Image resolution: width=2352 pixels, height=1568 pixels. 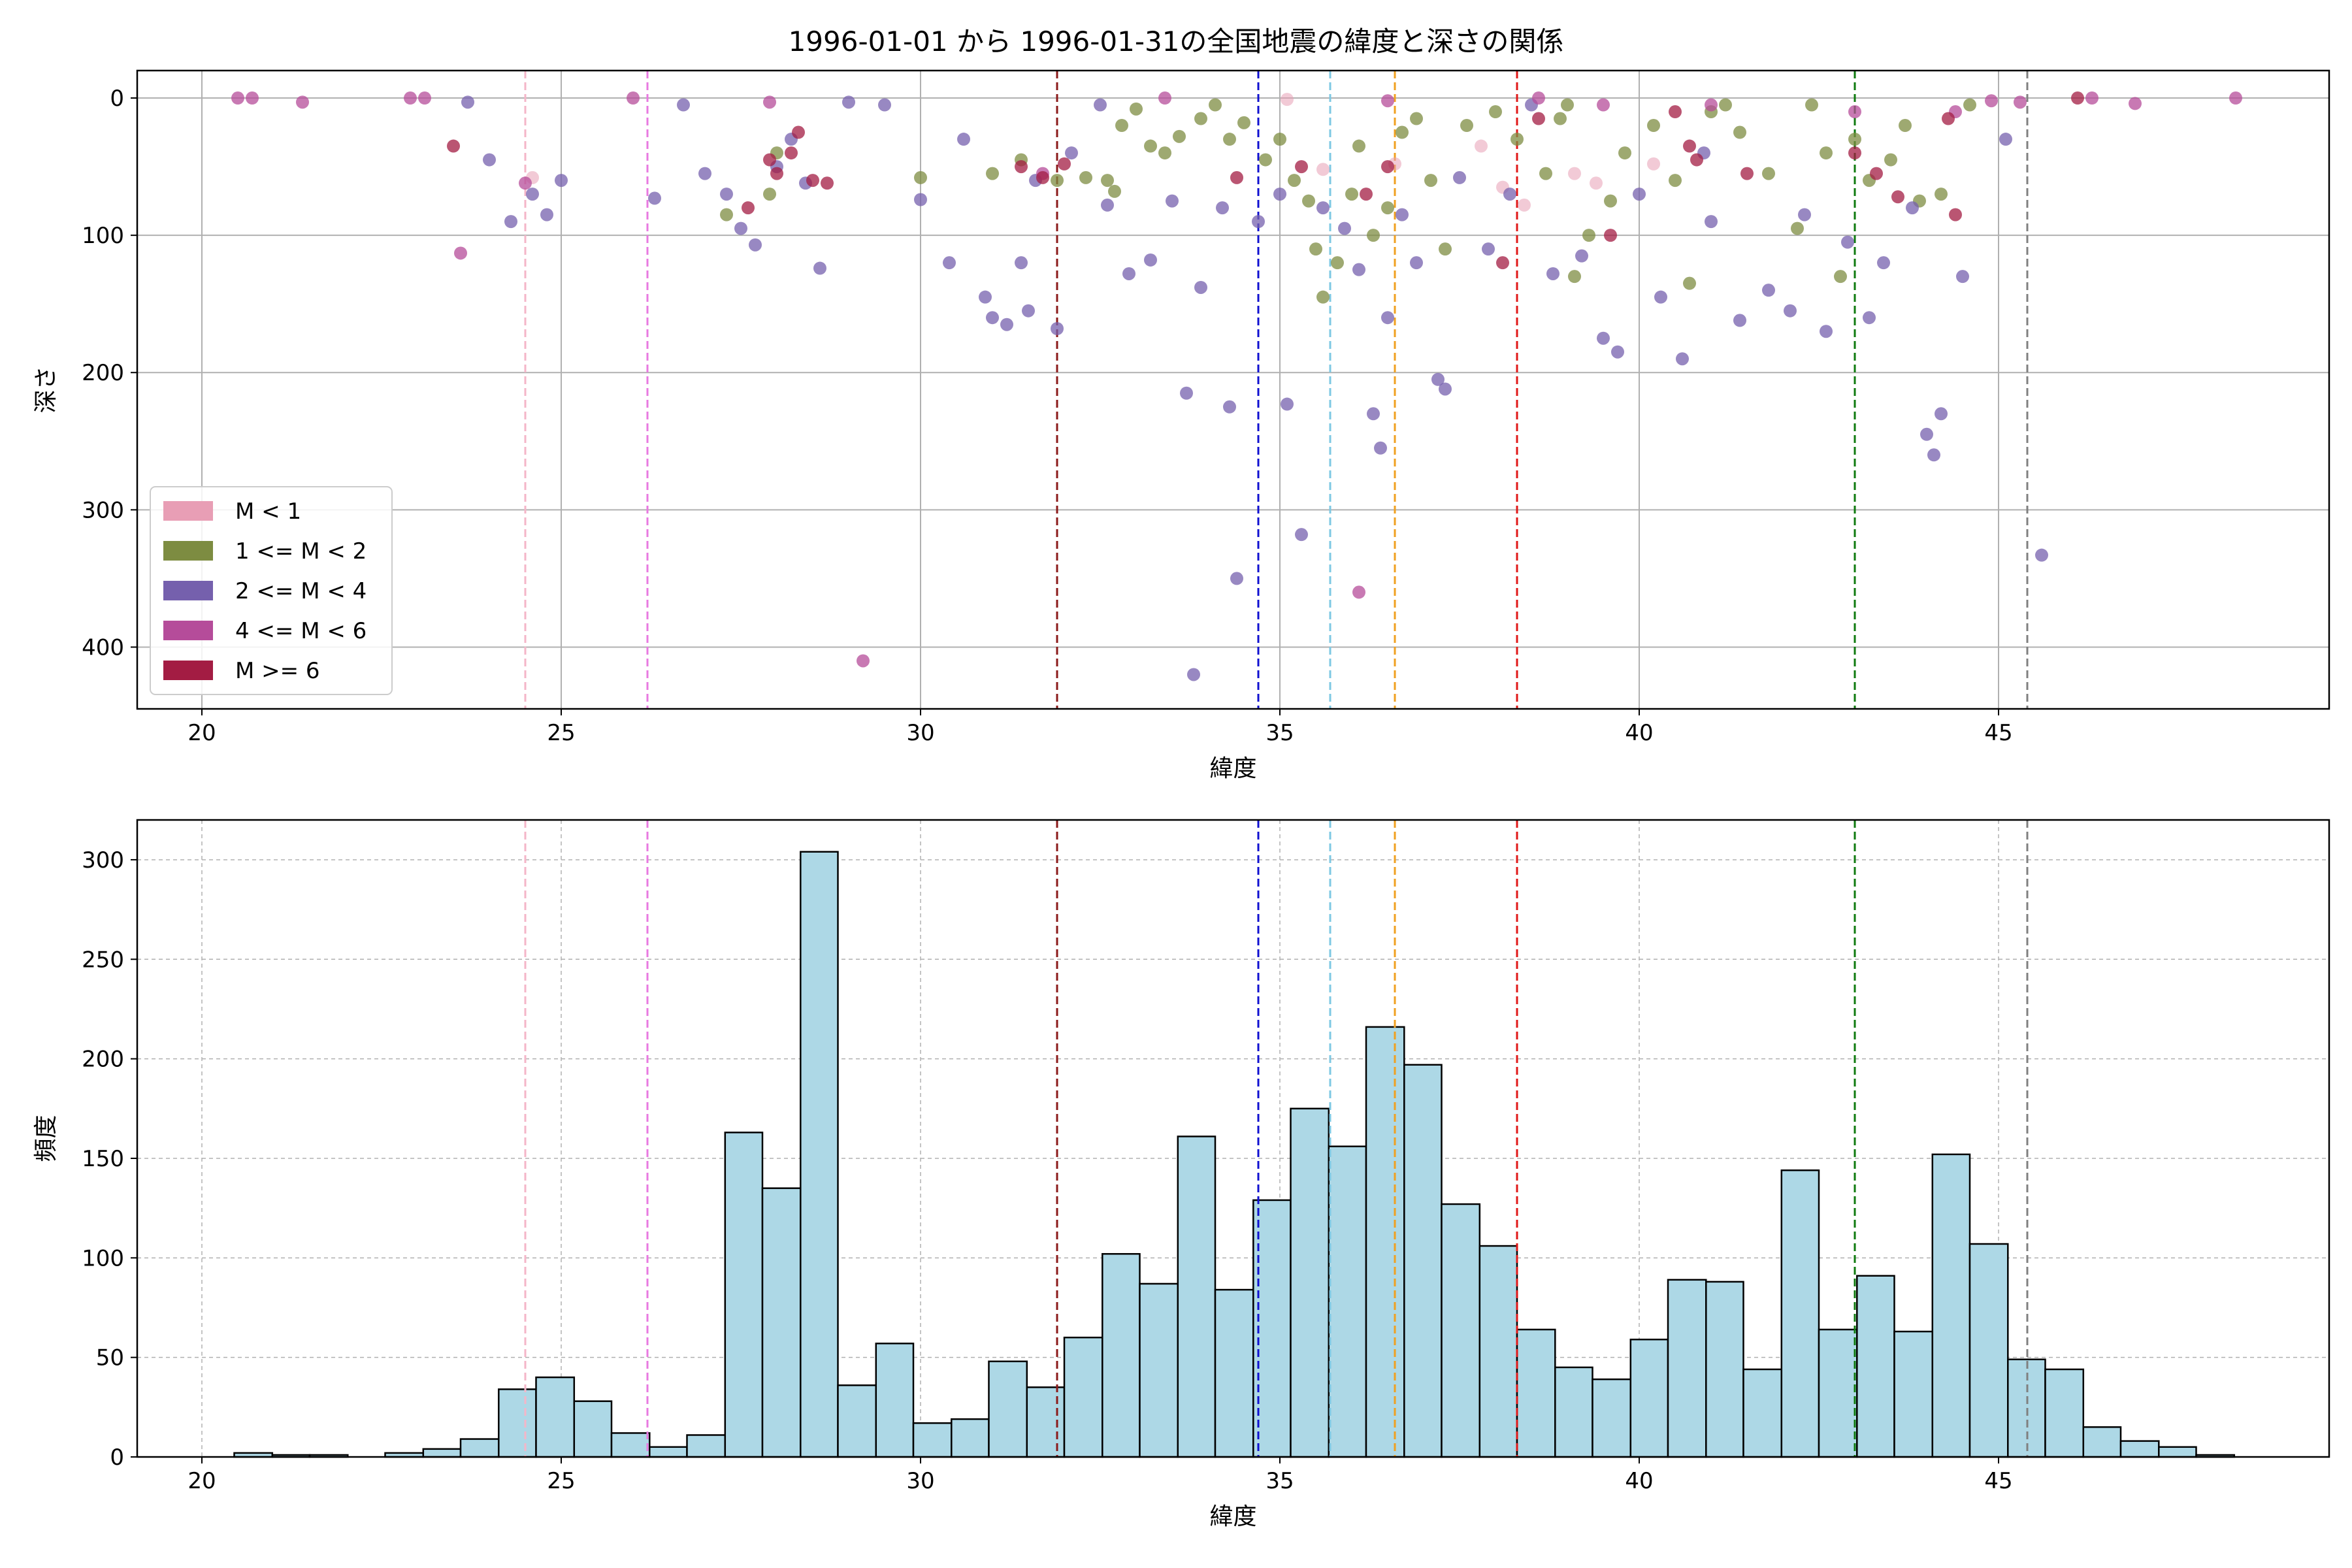 I want to click on histogram-y-ticks: 0 50 100 150 200 250 300, so click(x=109, y=1159).